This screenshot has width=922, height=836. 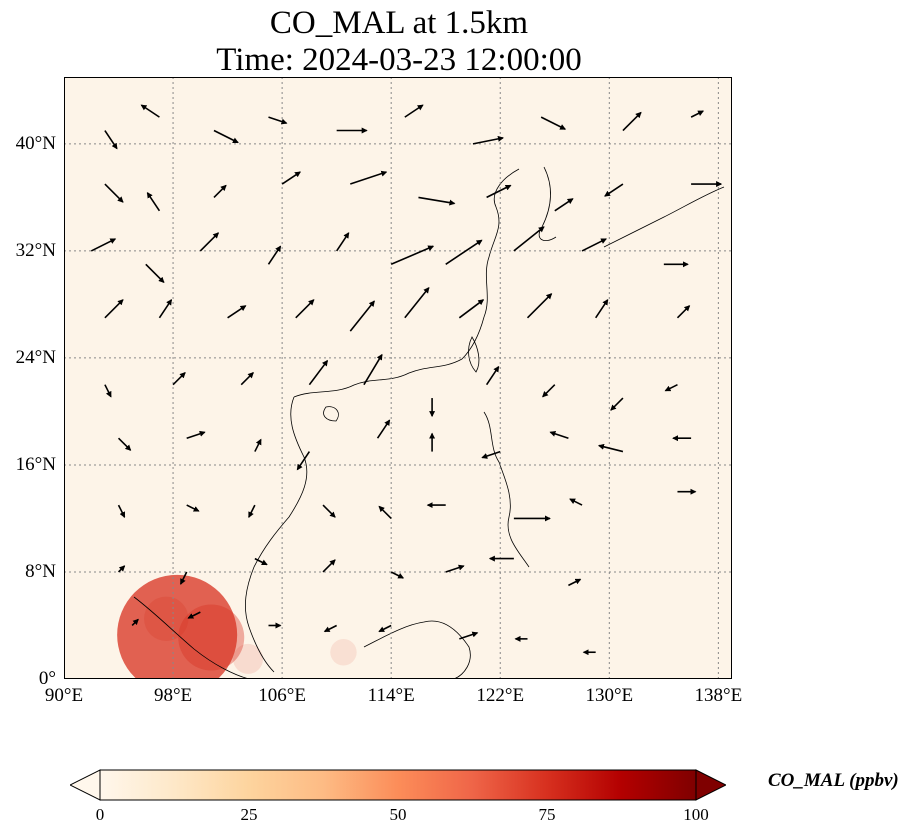 I want to click on latitude-tick-label: 0°, so click(x=47, y=678).